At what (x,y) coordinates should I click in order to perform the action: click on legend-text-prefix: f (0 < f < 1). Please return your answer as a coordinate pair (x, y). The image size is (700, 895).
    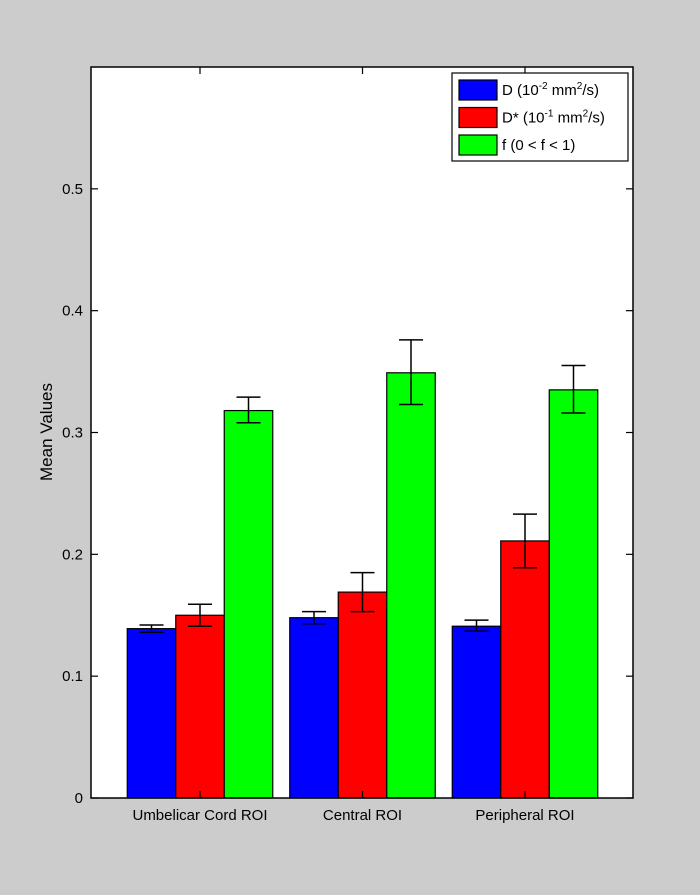
    Looking at the image, I should click on (538, 145).